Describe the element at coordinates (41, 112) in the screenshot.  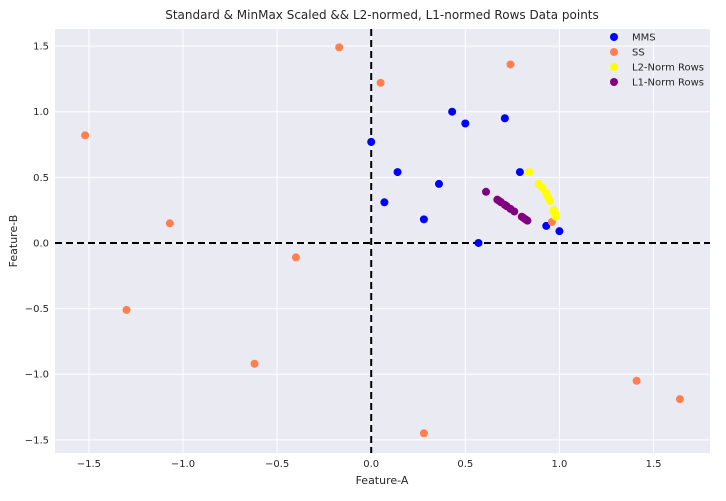
I see `y-tick-label: 1.0` at that location.